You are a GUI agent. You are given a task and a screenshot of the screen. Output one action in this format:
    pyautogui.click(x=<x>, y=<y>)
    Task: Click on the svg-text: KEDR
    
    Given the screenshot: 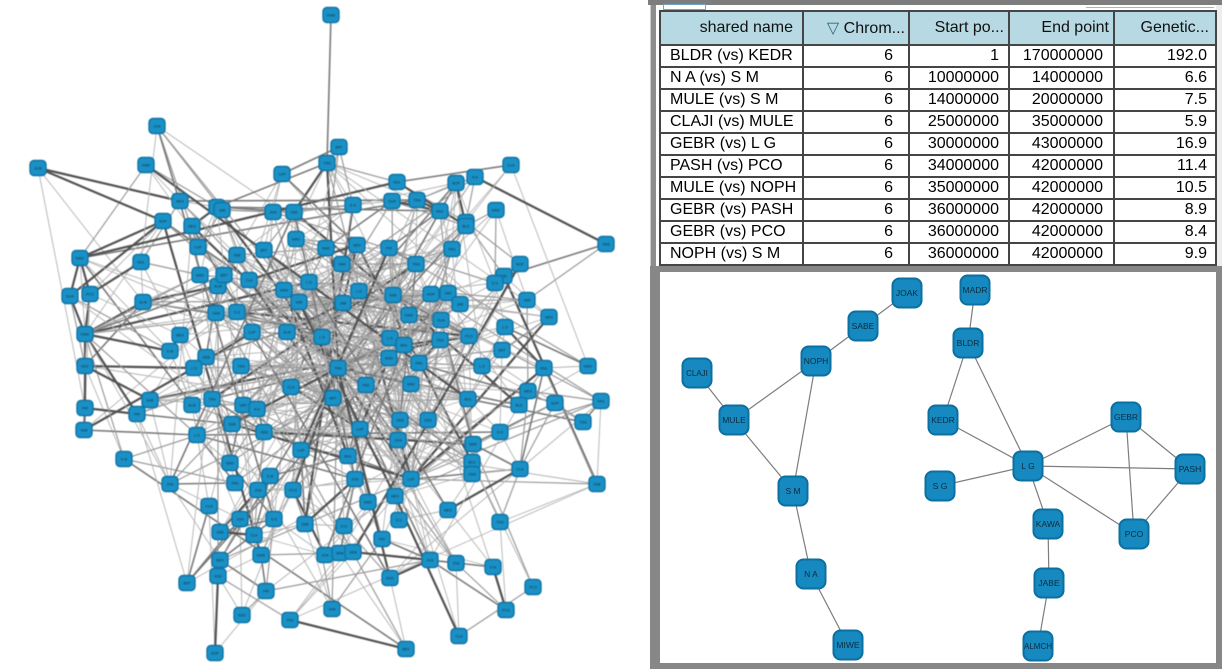 What is the action you would take?
    pyautogui.click(x=943, y=420)
    